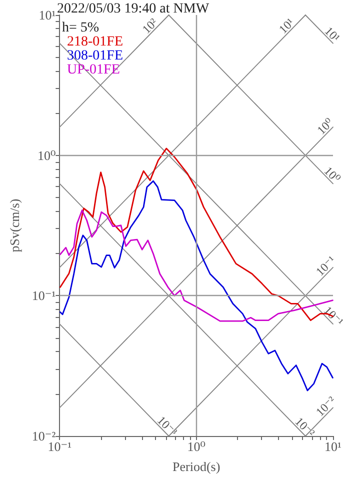  Describe the element at coordinates (95, 56) in the screenshot. I see `text: 308-01FE` at that location.